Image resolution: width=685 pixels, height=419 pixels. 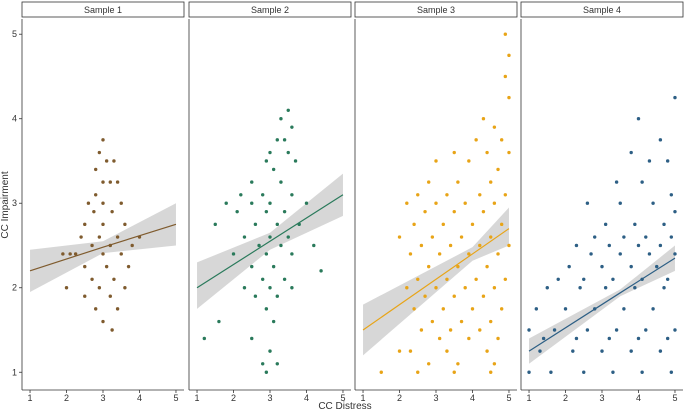 I want to click on panel-title: Sample 4, so click(x=602, y=10).